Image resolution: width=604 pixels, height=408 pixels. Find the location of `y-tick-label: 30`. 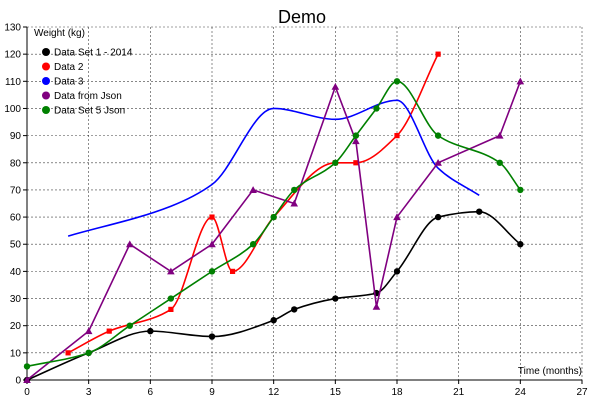

y-tick-label: 30 is located at coordinates (16, 299).